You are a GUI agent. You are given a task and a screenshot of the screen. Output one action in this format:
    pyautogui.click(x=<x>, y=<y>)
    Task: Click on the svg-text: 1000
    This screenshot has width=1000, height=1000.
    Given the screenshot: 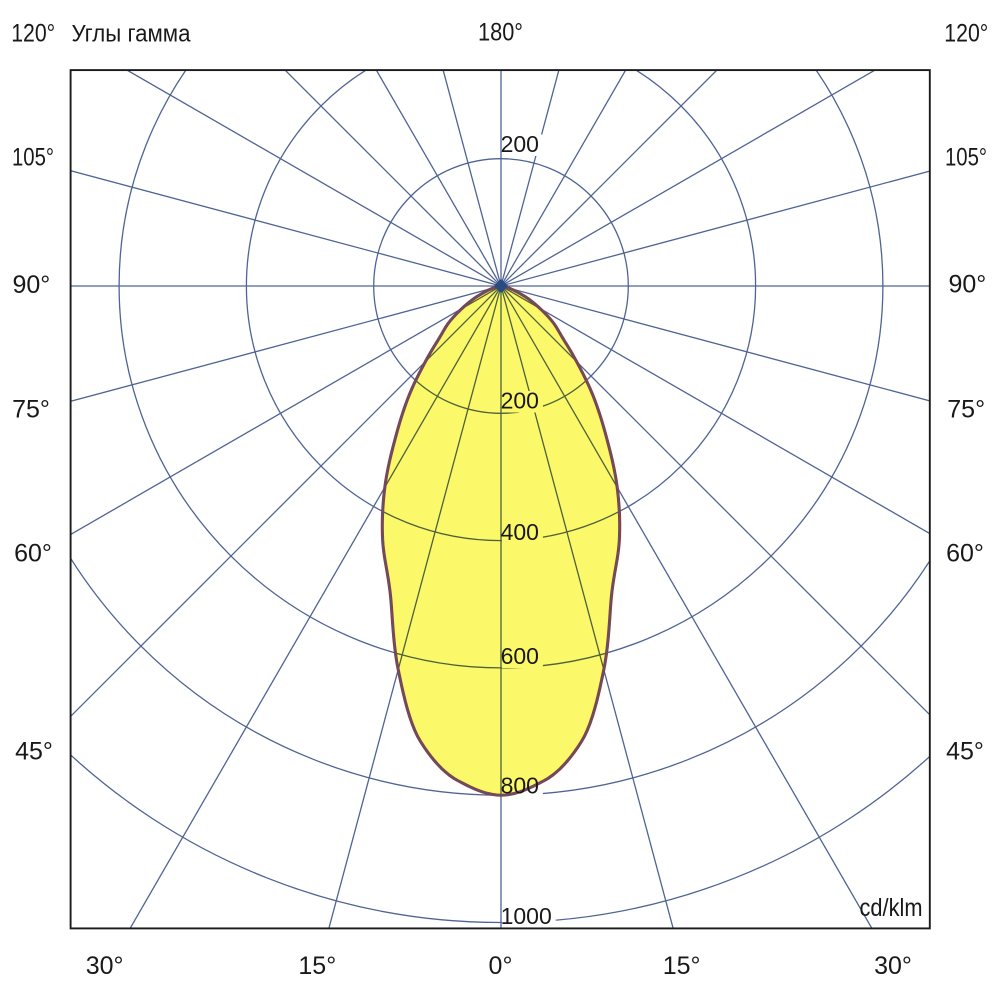 What is the action you would take?
    pyautogui.click(x=526, y=916)
    